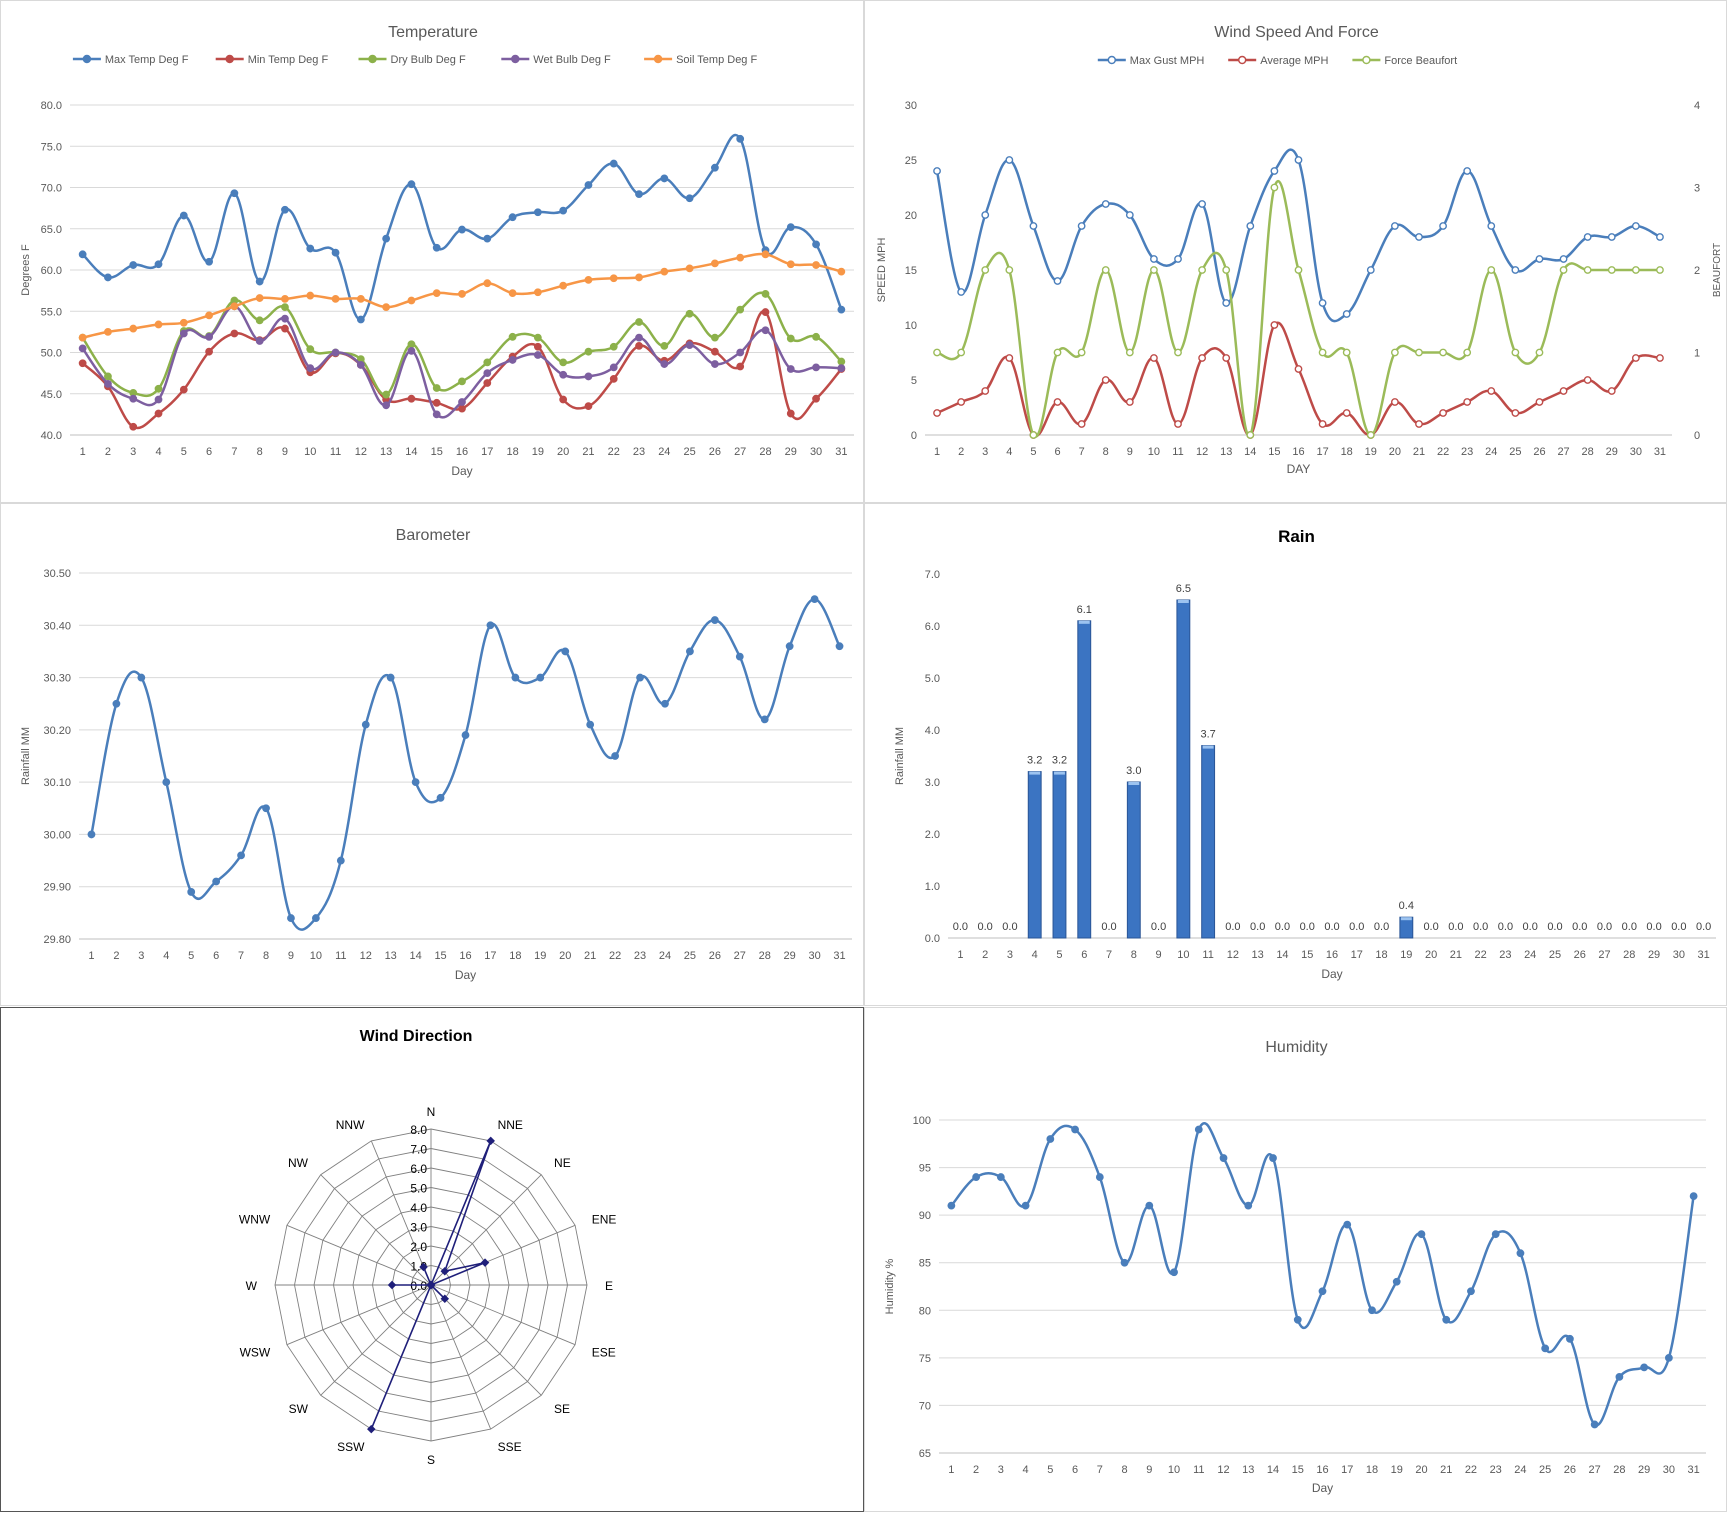 The image size is (1727, 1513). I want to click on y2-tick-label: 2, so click(1697, 271).